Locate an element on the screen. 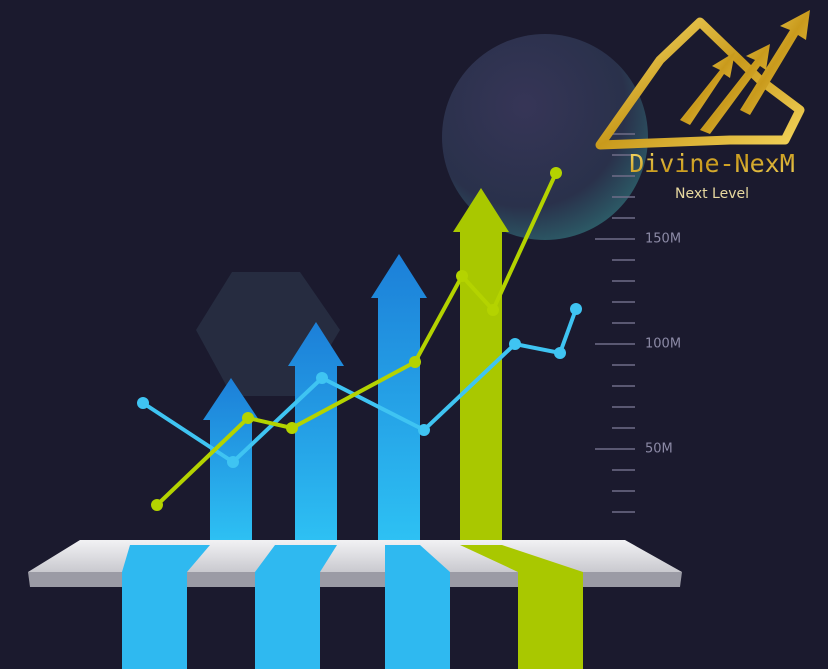 The height and width of the screenshot is (669, 828). logo-title: Divine-NexM is located at coordinates (712, 163).